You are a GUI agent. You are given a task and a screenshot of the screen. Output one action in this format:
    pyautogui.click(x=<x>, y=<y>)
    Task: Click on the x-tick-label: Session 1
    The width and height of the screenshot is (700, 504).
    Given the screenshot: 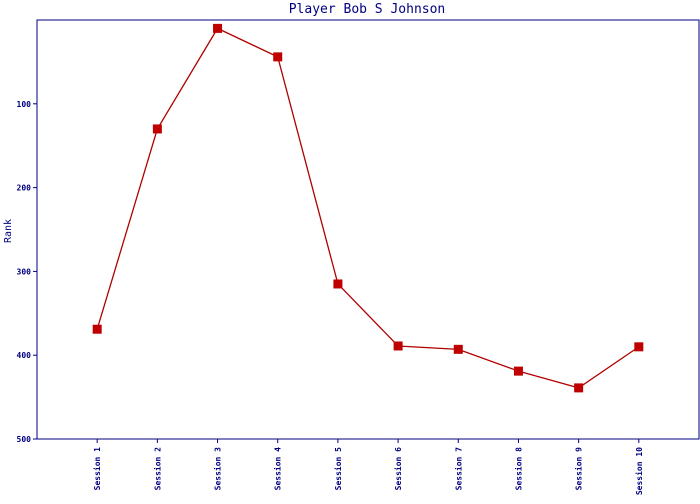 What is the action you would take?
    pyautogui.click(x=97, y=469)
    